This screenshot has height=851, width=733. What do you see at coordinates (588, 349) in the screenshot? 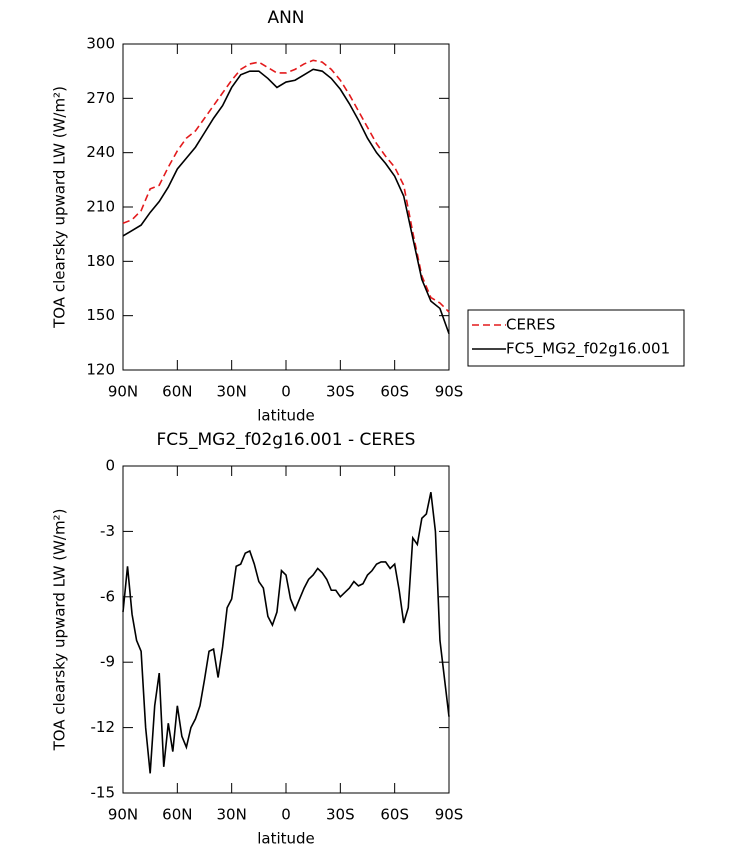
I see `legend-label: FC5_MG2_f02g16.001` at bounding box center [588, 349].